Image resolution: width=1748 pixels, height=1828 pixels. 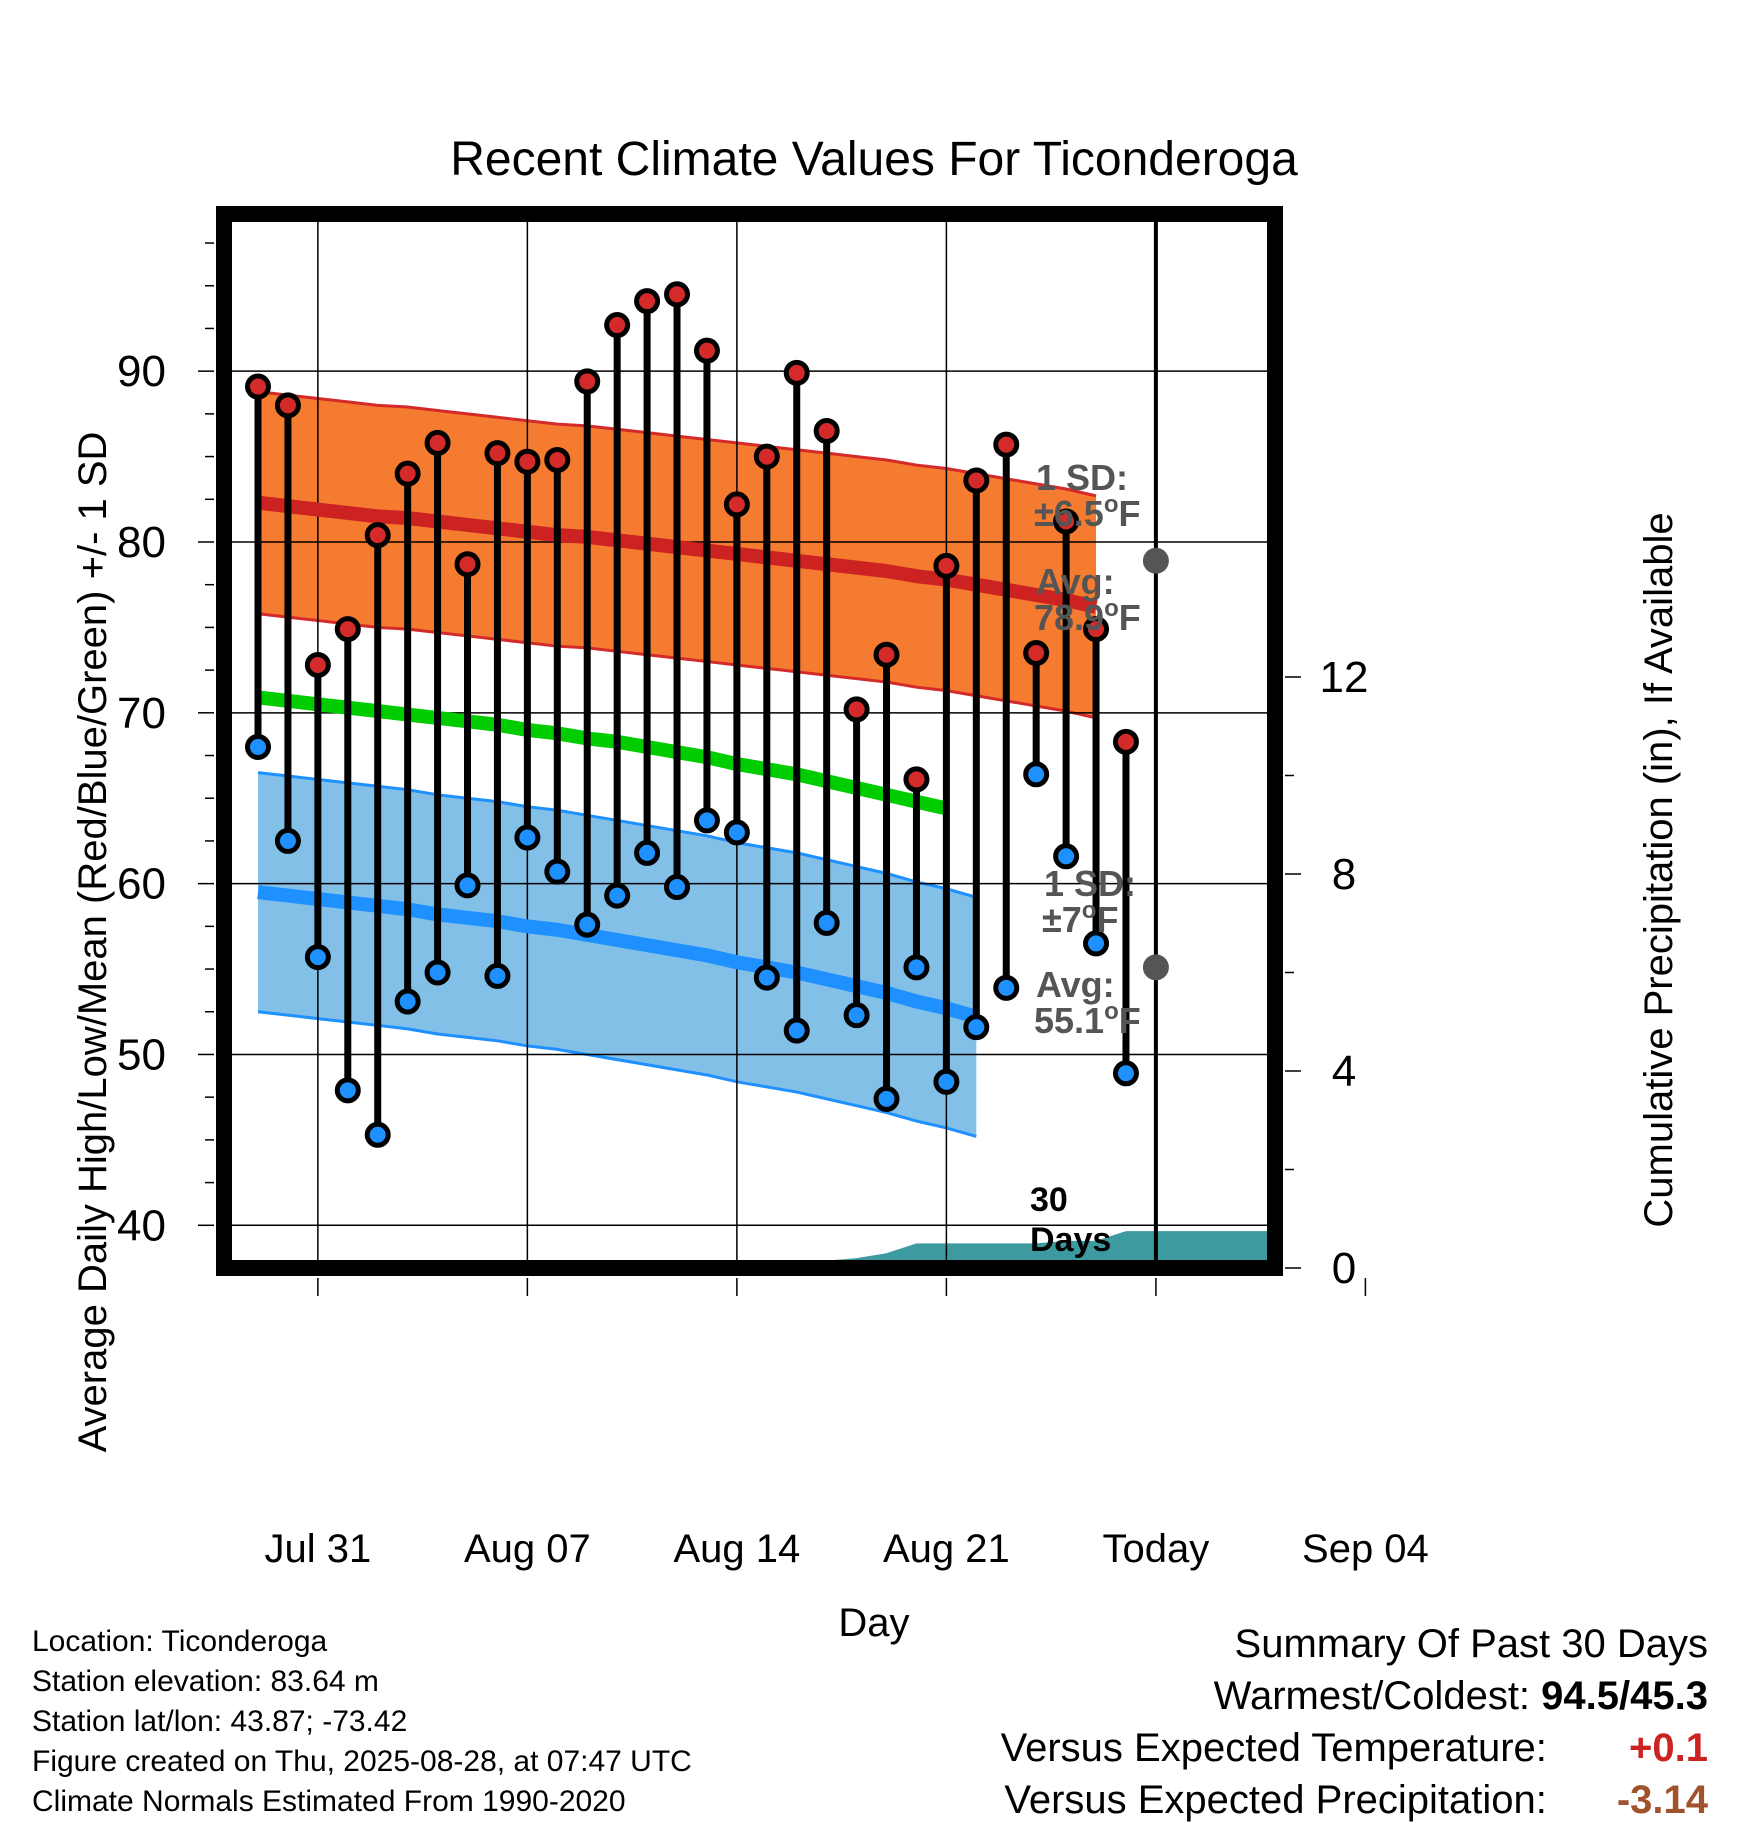 I want to click on chart-title: Recent Climate Values For Ticonderoga, so click(x=874, y=159).